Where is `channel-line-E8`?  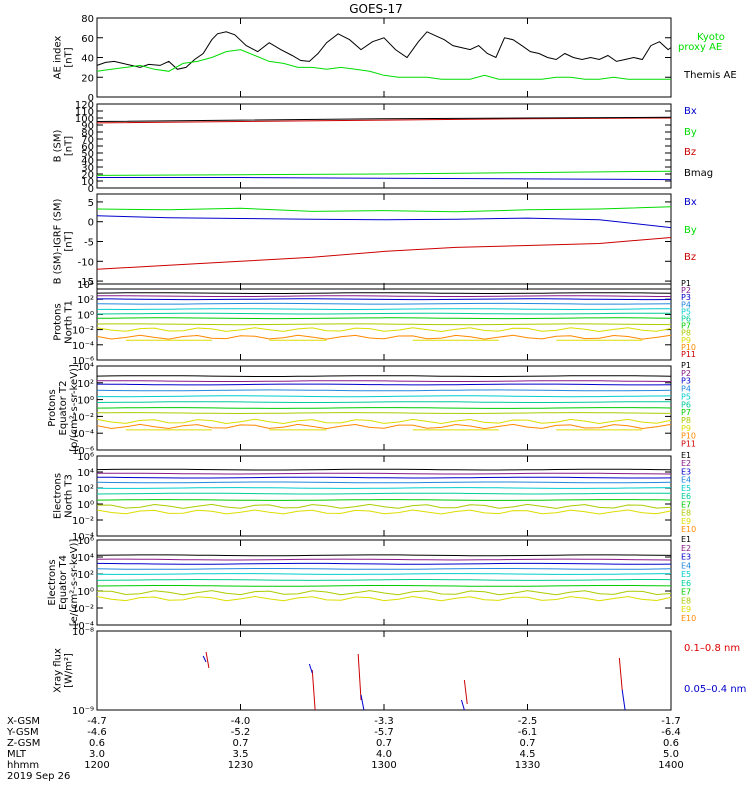
channel-line-E8 is located at coordinates (384, 593).